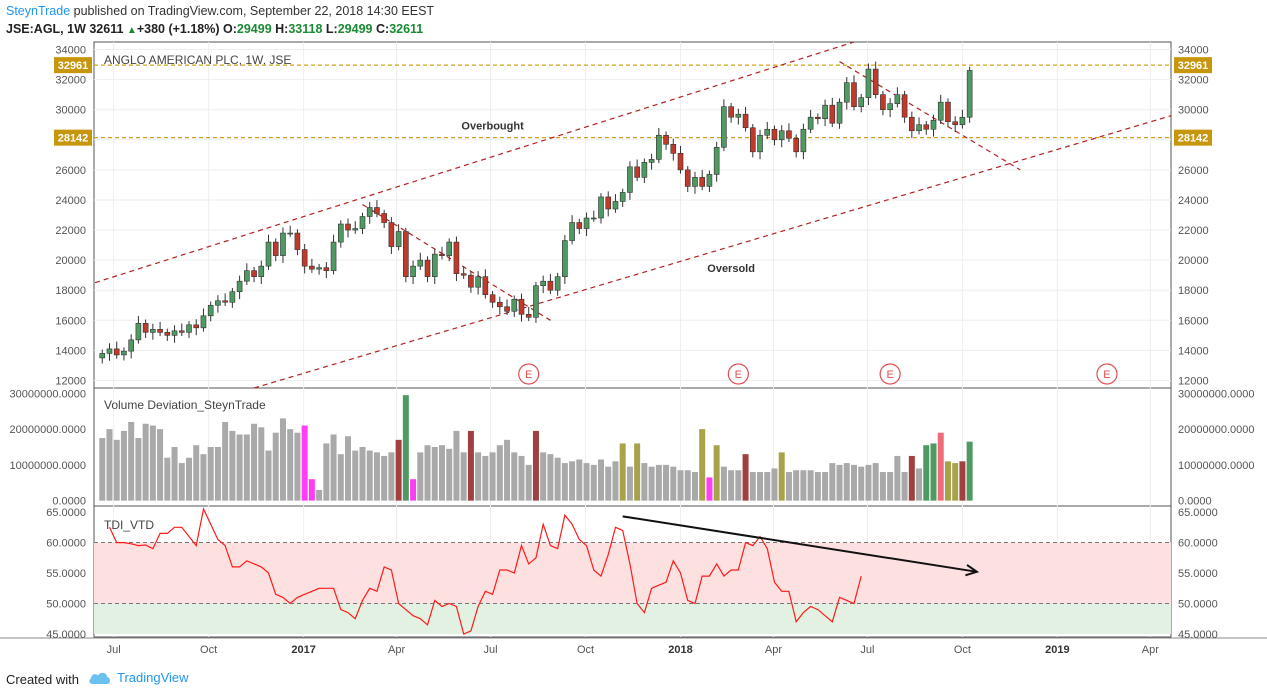 The image size is (1267, 697). What do you see at coordinates (48, 430) in the screenshot?
I see `volume-tick-left: 20000000.0000` at bounding box center [48, 430].